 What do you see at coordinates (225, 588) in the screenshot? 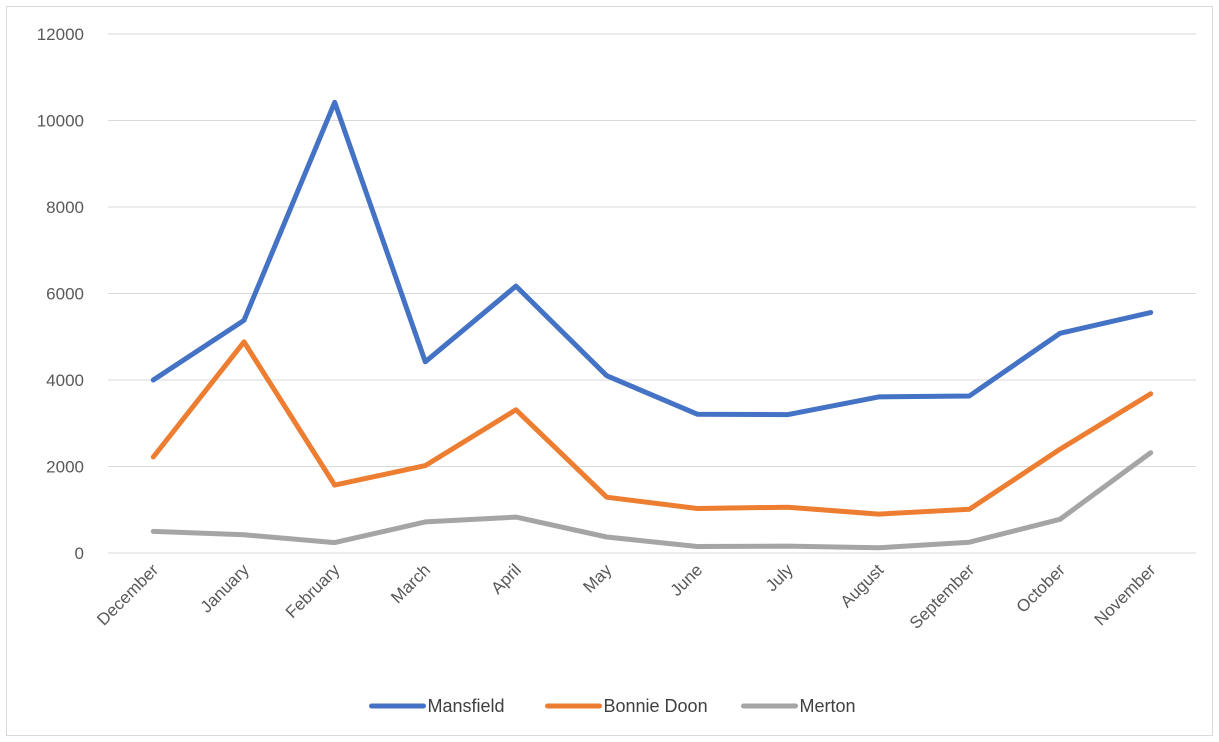
I see `x-tick-label: January` at bounding box center [225, 588].